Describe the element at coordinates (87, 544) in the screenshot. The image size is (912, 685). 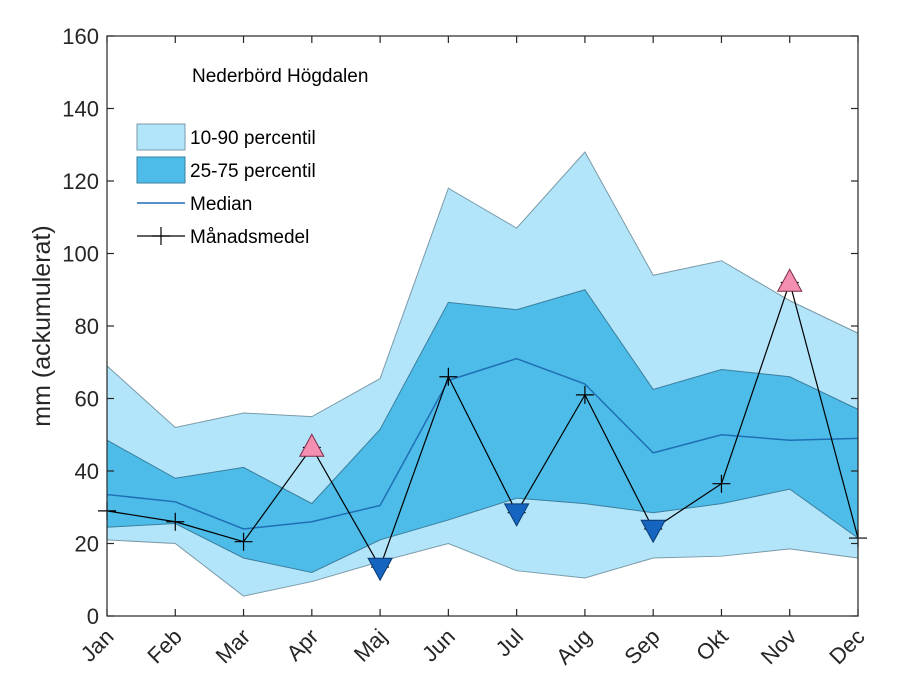
I see `y-tick-label: 20` at that location.